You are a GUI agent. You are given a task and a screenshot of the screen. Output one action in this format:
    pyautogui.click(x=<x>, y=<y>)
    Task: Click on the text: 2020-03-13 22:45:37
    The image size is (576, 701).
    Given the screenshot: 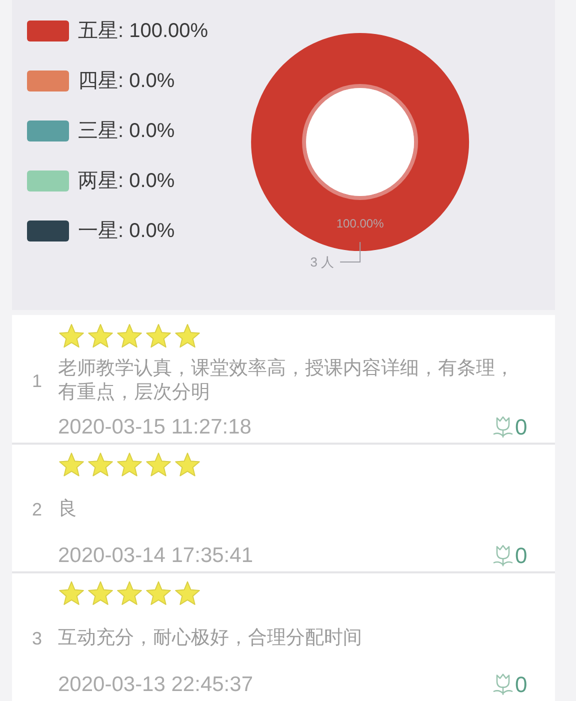 What is the action you would take?
    pyautogui.click(x=155, y=684)
    